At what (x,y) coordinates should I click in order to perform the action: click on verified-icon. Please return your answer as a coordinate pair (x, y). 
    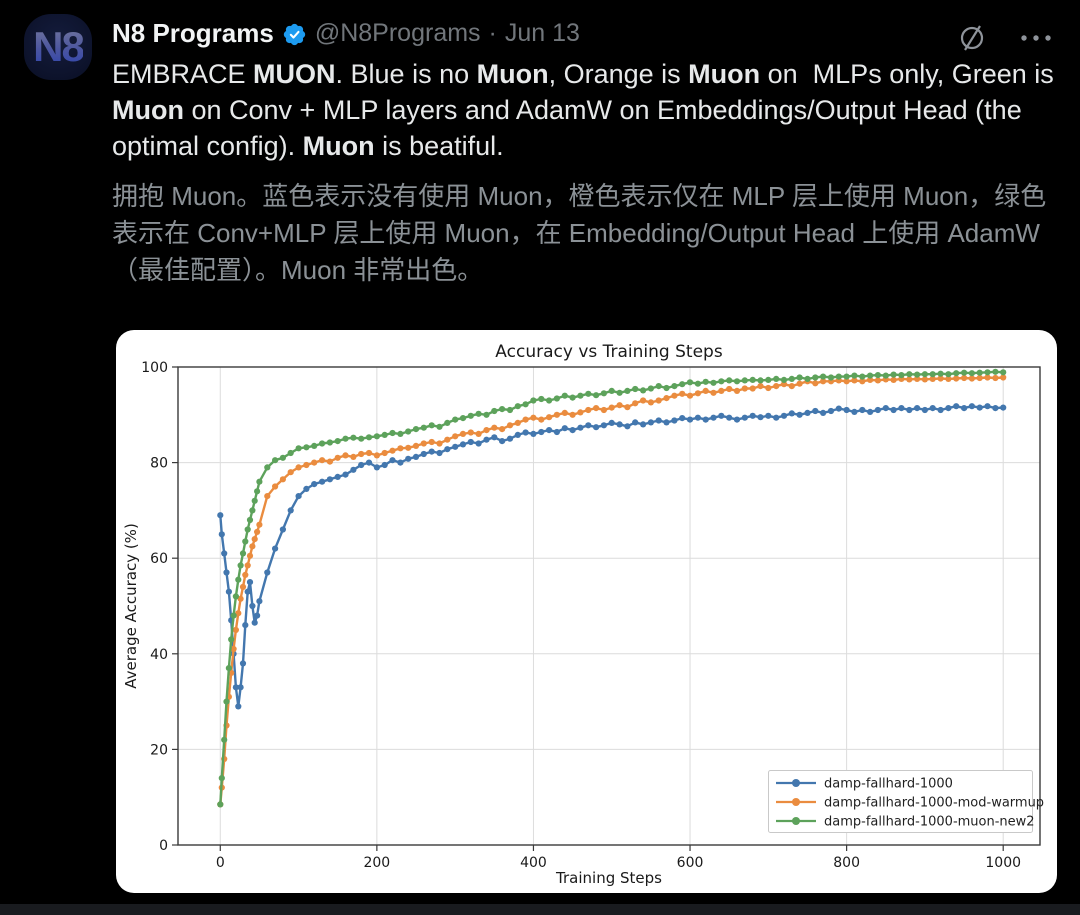
    Looking at the image, I should click on (294, 34).